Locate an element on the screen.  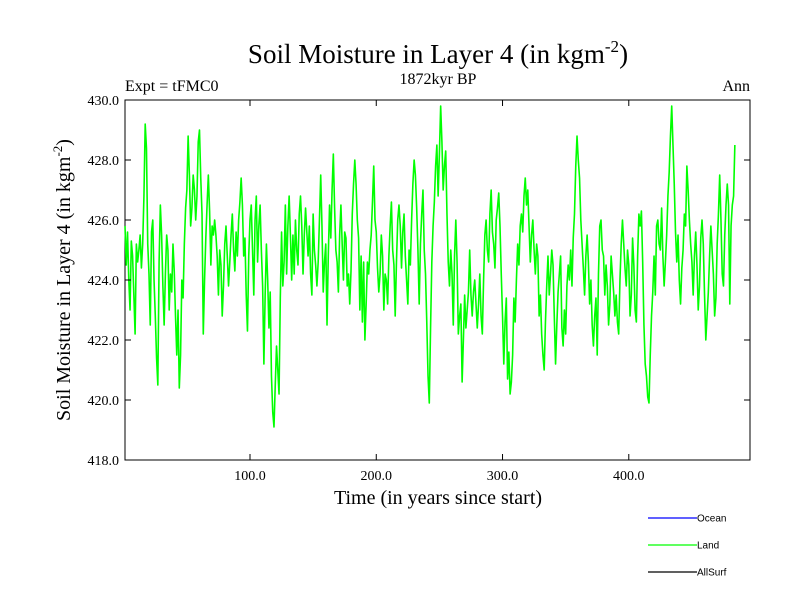
y-axis-label: Soil Moisture in Layer 4 (in kgm-2) is located at coordinates (62, 280).